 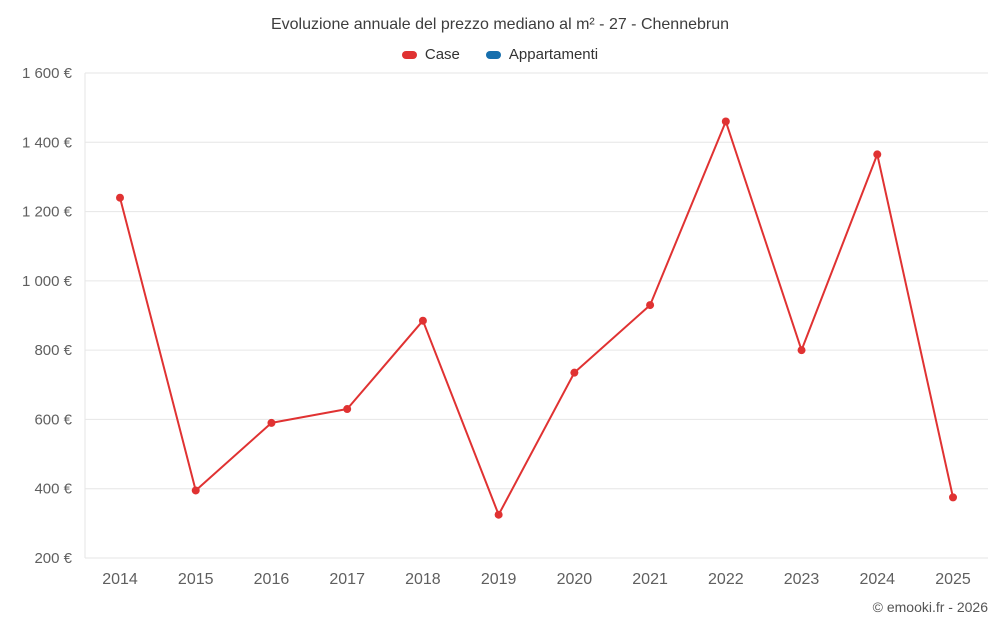 I want to click on y-axis-label: 1 400 €, so click(x=47, y=142).